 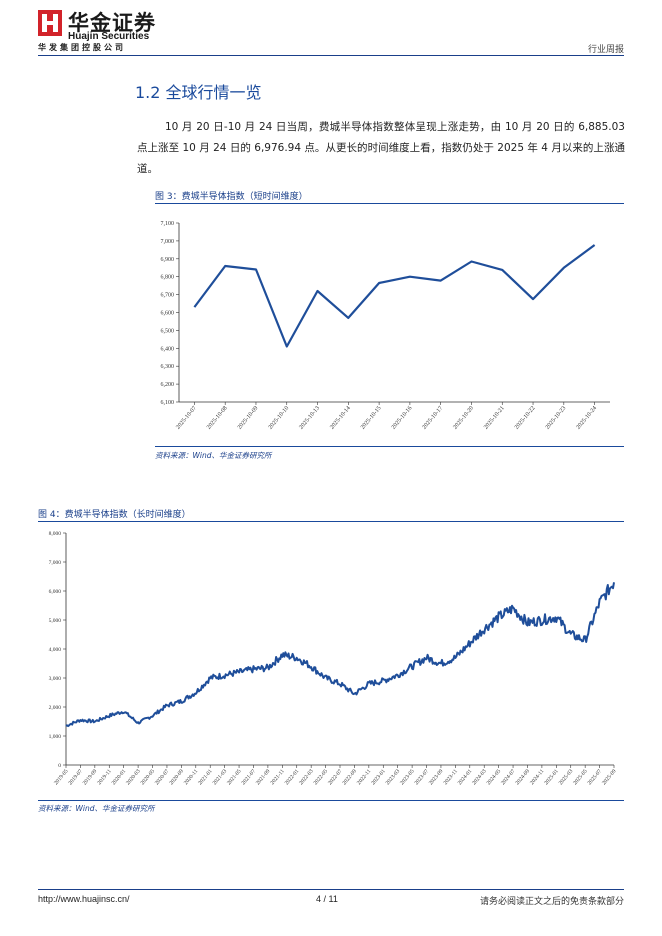 I want to click on x-tick-label: 2024-07, so click(x=508, y=777).